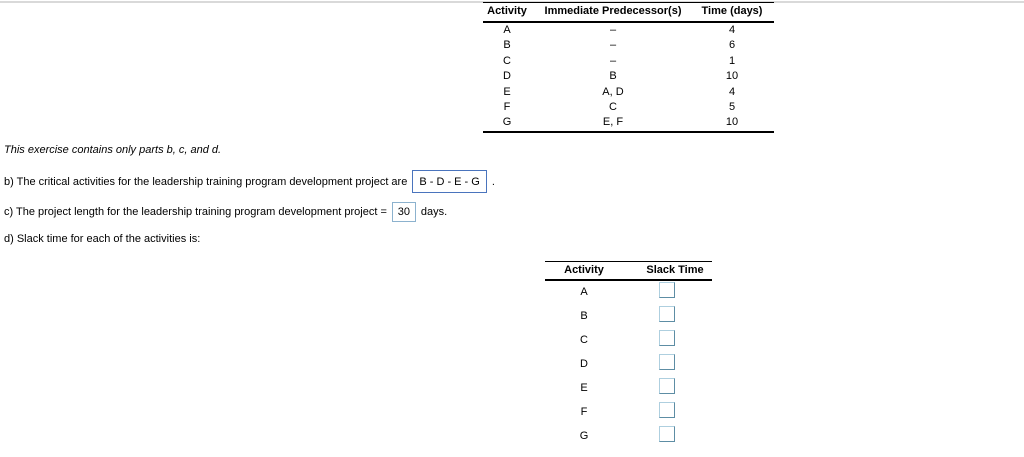  Describe the element at coordinates (628, 61) in the screenshot. I see `table-row: C – 1` at that location.